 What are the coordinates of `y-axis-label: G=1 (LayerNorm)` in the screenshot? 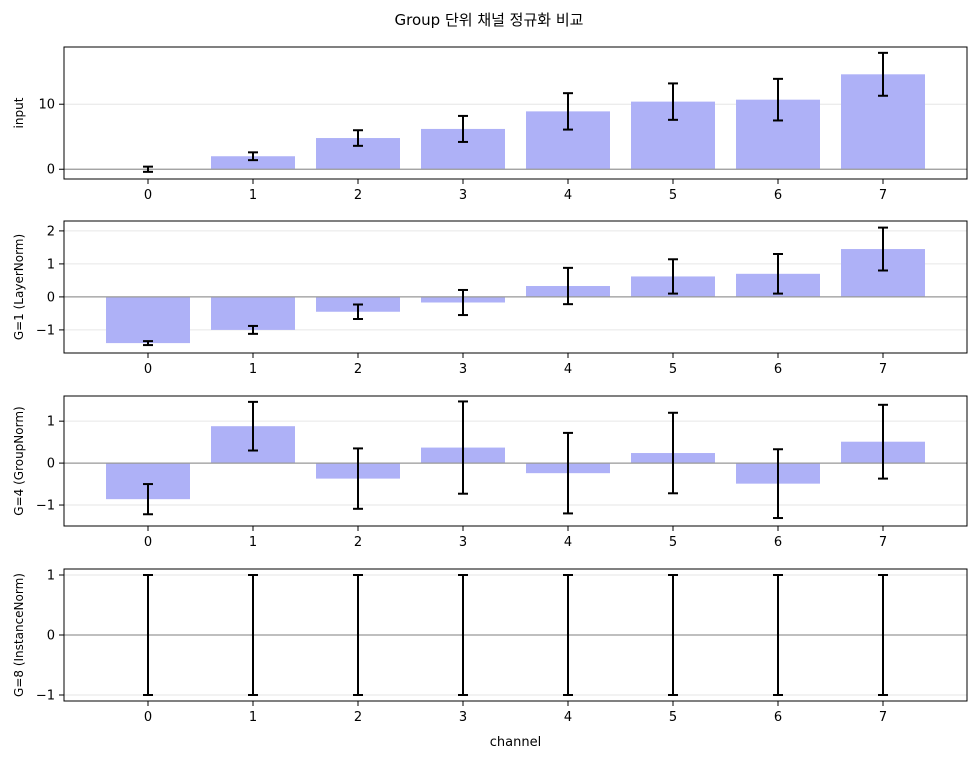 It's located at (19, 287).